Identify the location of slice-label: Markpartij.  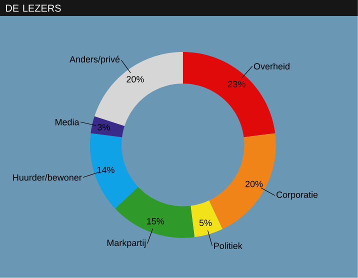
(126, 244).